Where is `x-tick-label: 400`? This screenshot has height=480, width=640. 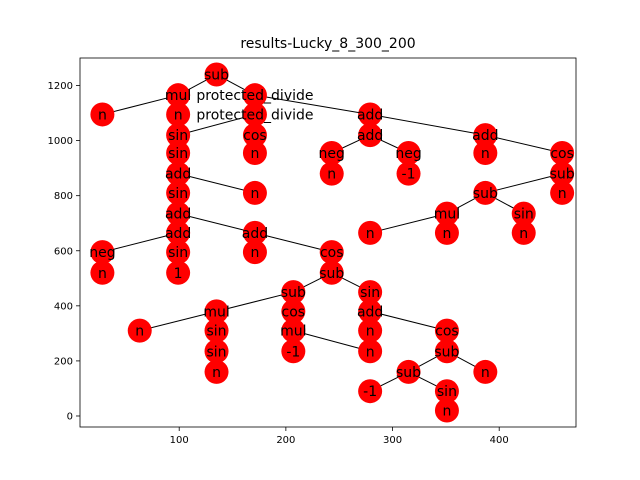 x-tick-label: 400 is located at coordinates (499, 440).